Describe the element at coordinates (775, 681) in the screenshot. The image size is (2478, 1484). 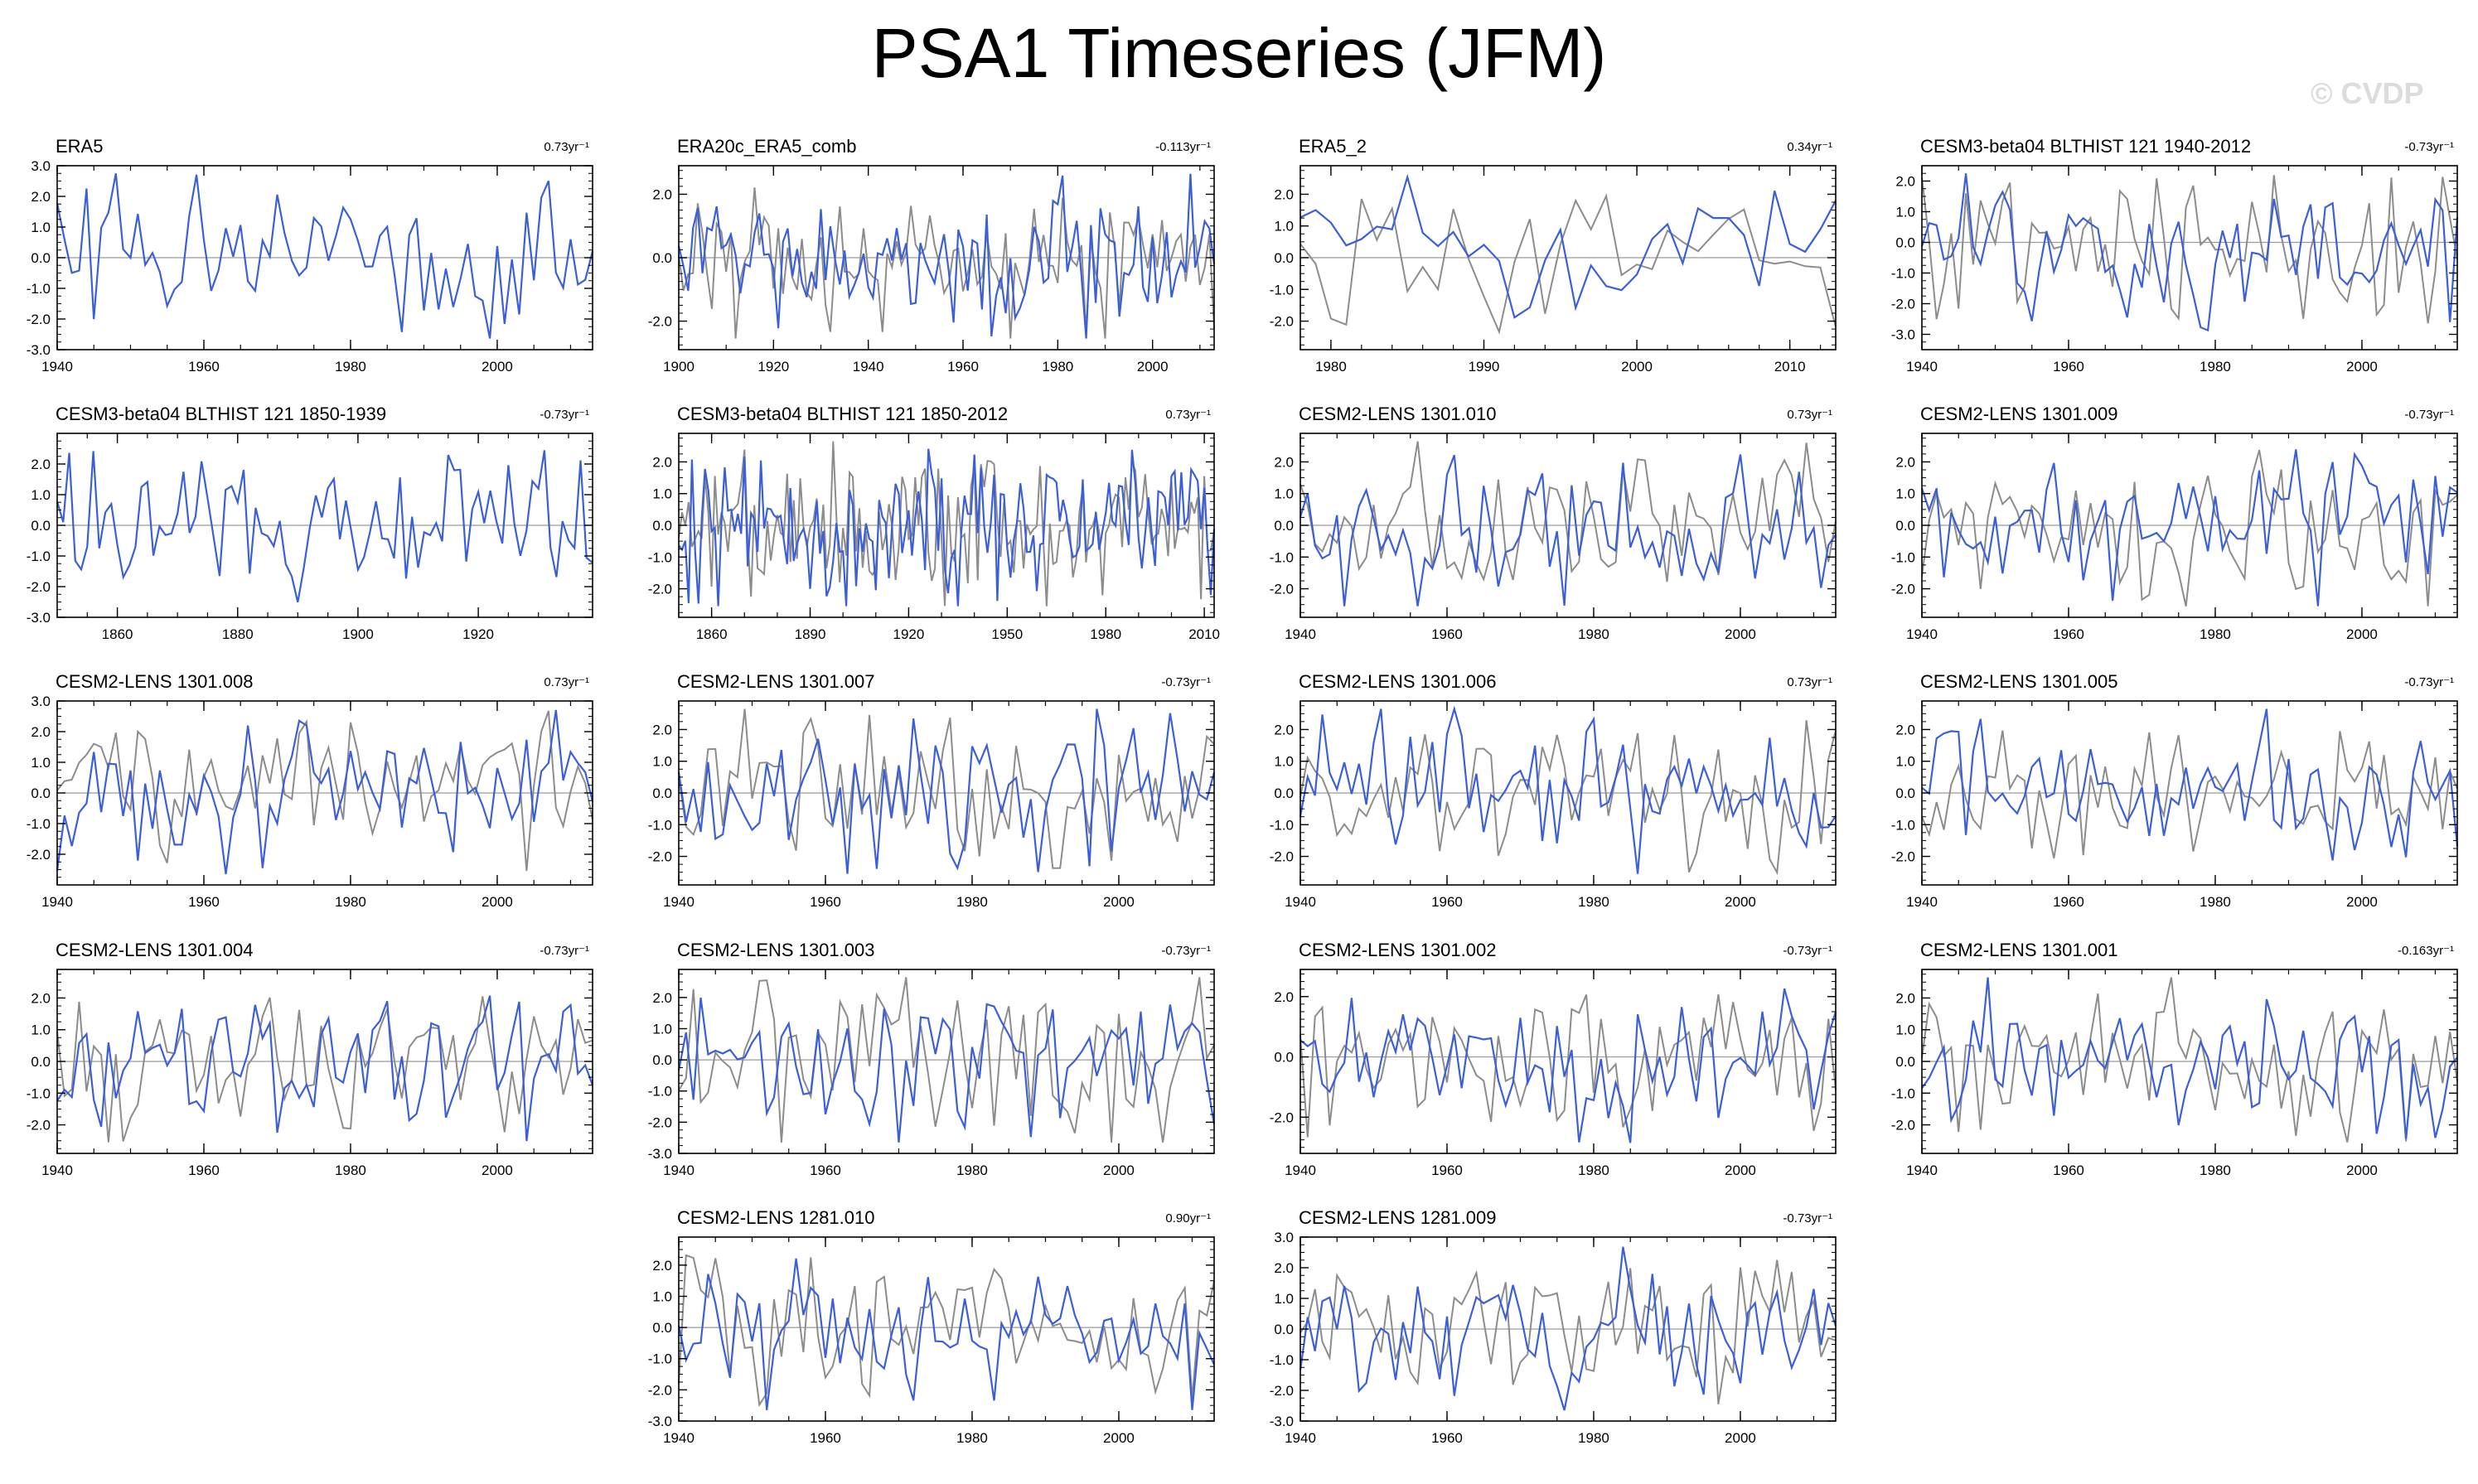
I see `panel-title: CESM2-LENS 1301.007` at that location.